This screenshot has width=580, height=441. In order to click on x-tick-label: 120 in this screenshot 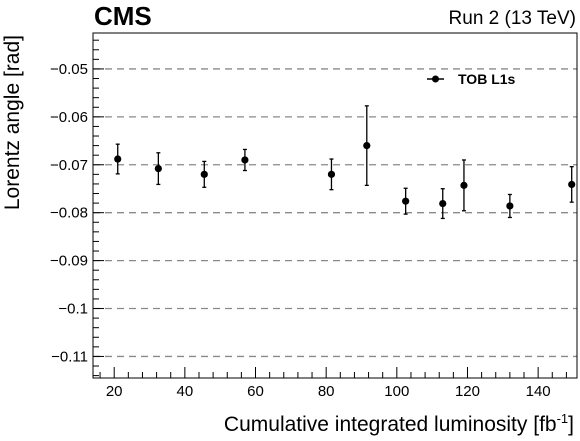, I will do `click(467, 391)`.